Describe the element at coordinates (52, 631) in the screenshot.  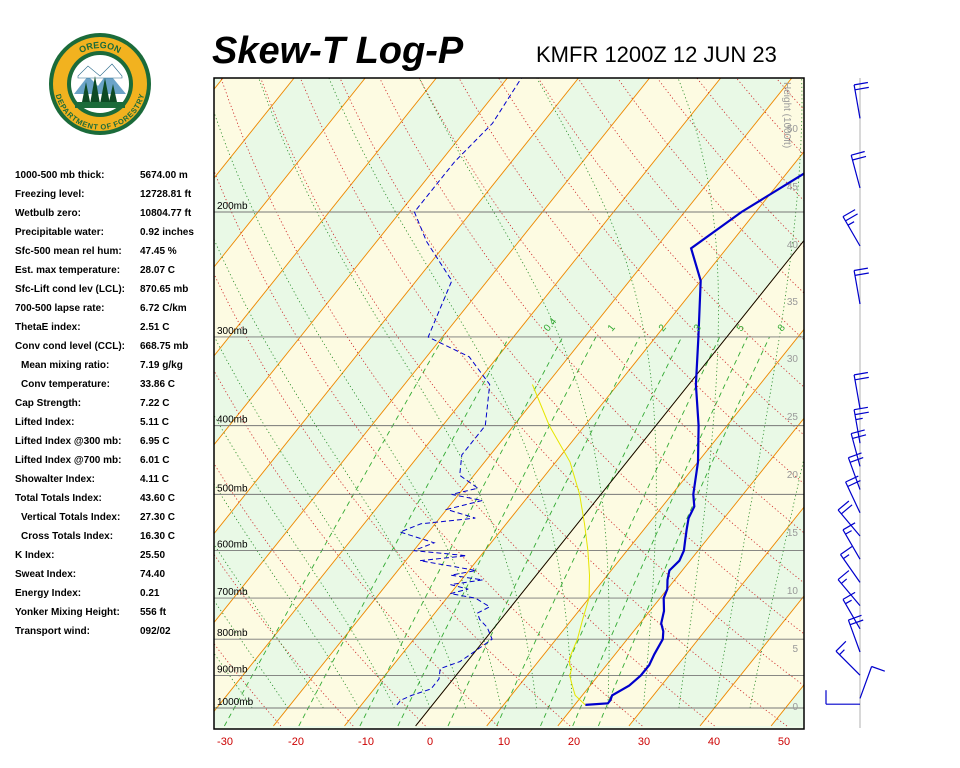
I see `index-label: Transport wind:` at that location.